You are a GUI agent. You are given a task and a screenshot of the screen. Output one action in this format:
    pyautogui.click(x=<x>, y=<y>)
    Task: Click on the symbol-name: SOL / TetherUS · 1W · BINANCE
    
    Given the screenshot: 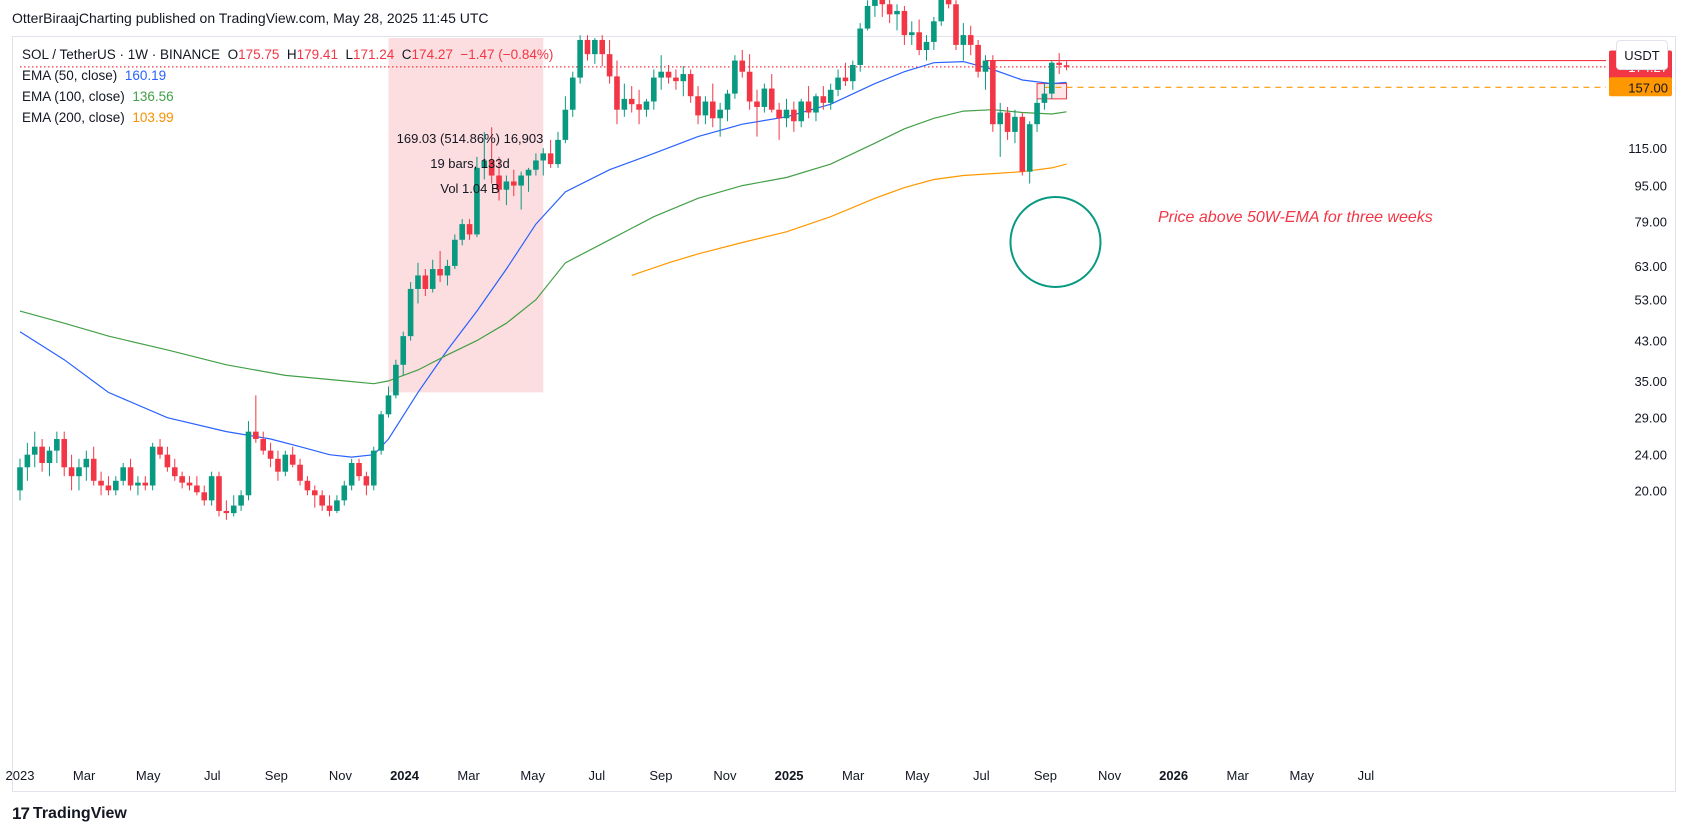 What is the action you would take?
    pyautogui.click(x=121, y=54)
    